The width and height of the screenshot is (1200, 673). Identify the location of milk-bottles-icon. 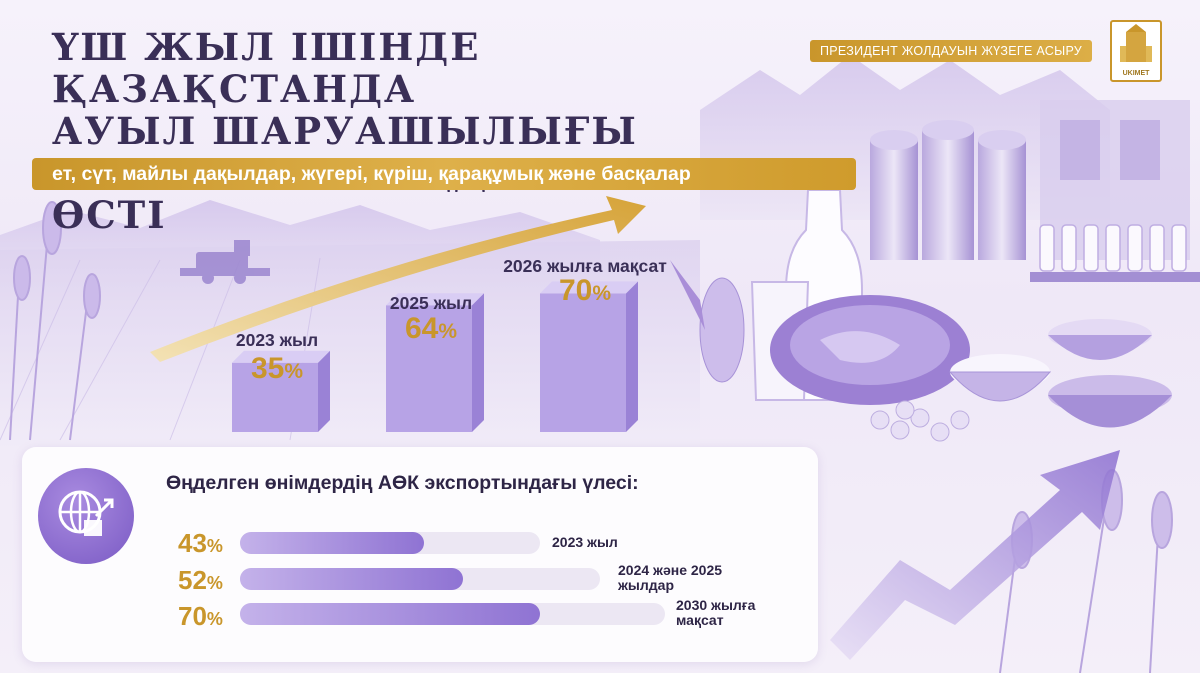
(1113, 248).